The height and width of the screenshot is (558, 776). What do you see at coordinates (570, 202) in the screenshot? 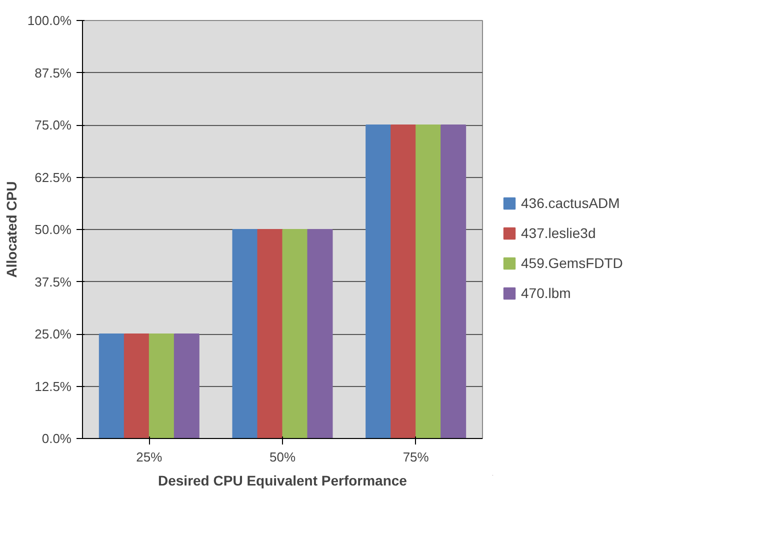
I see `legend-label: 436.cactusADM` at bounding box center [570, 202].